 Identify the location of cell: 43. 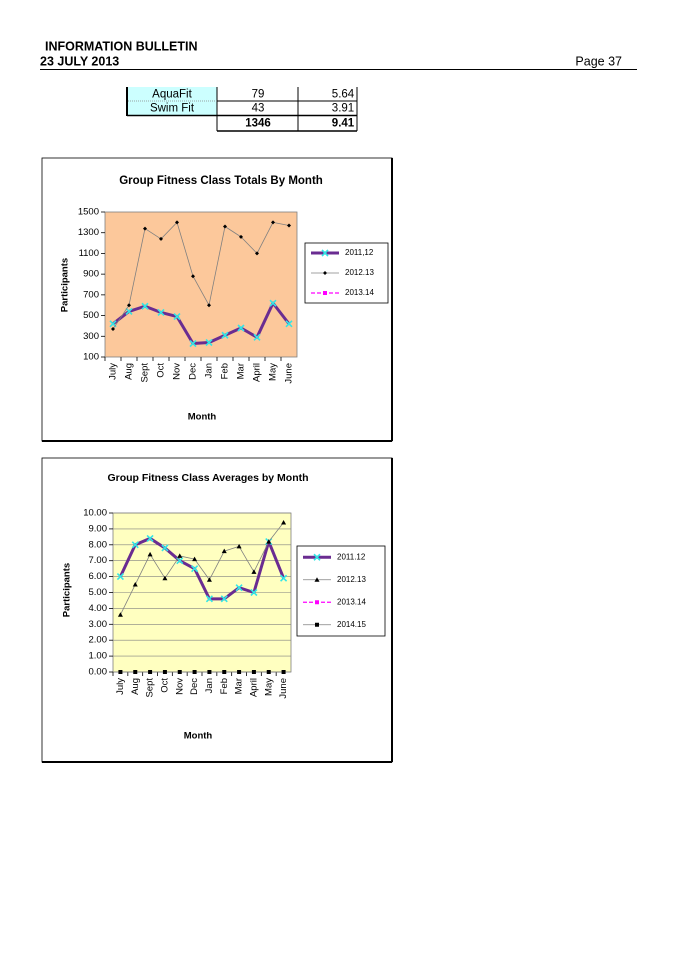
(258, 109).